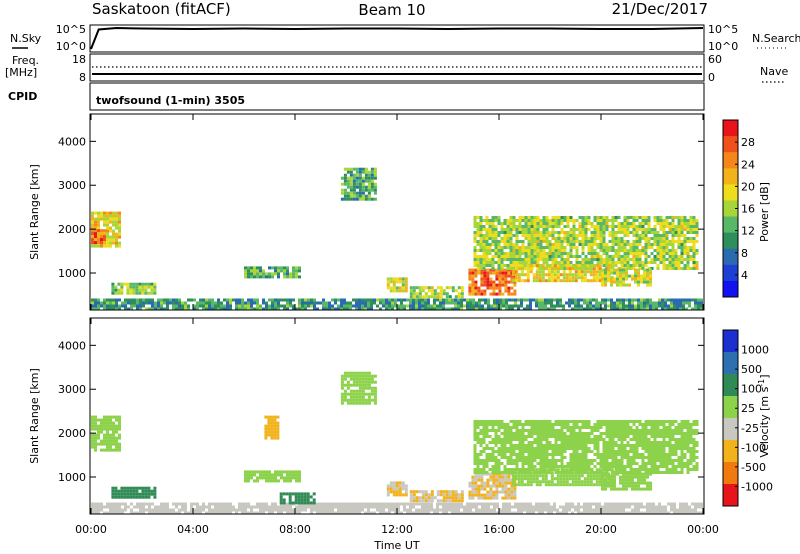 This screenshot has height=554, width=800. What do you see at coordinates (715, 59) in the screenshot?
I see `nave-tick-top: 60` at bounding box center [715, 59].